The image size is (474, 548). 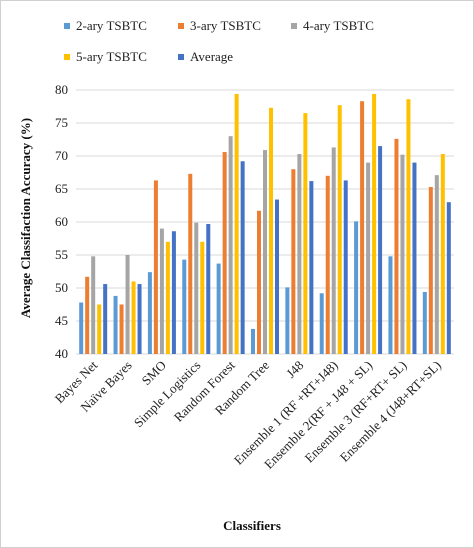 What do you see at coordinates (61, 122) in the screenshot?
I see `y-tick-label: 75` at bounding box center [61, 122].